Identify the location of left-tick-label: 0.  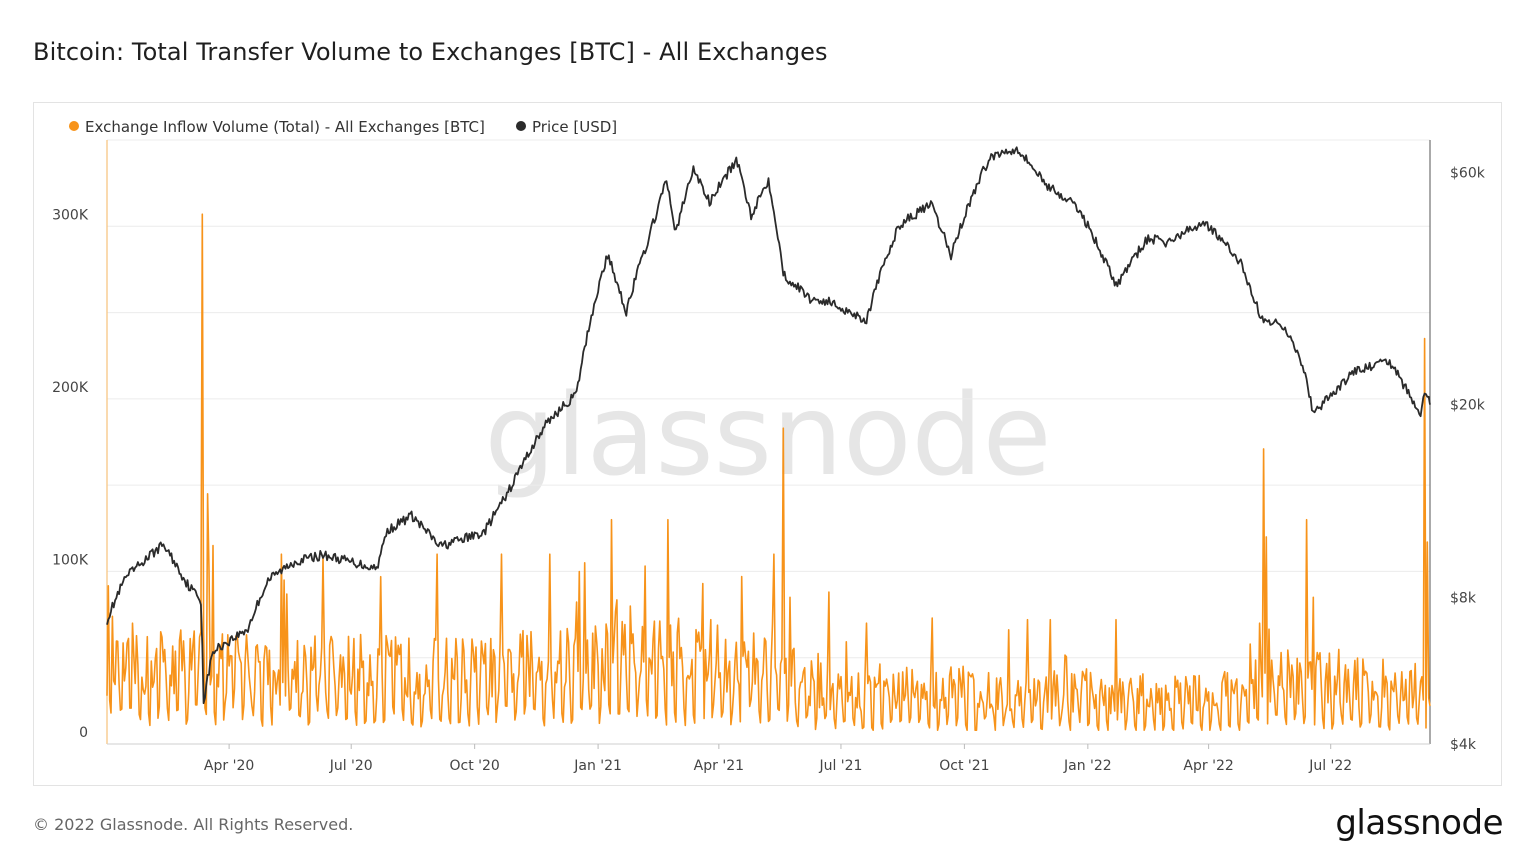
(83, 733).